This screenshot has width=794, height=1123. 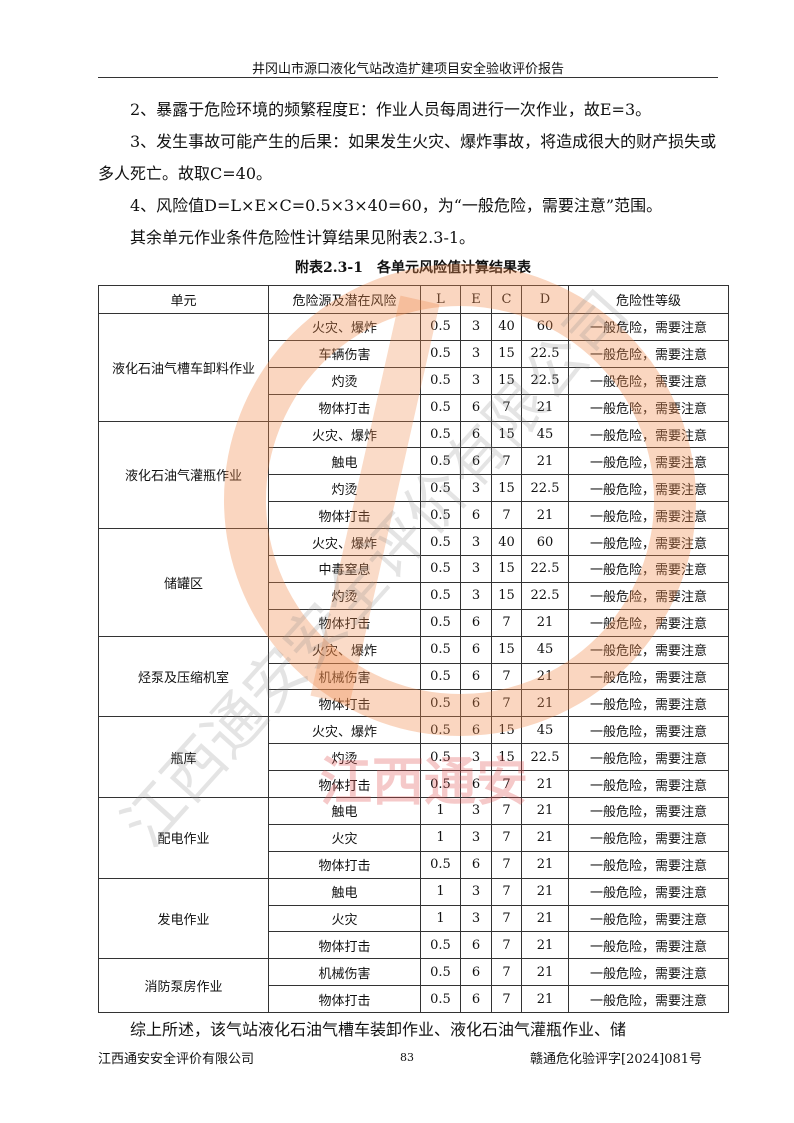 What do you see at coordinates (375, 109) in the screenshot?
I see `paragraph: 2、暴露于危险环境的频繁程度E：作业人员每周进行一次作业，故E=3。` at bounding box center [375, 109].